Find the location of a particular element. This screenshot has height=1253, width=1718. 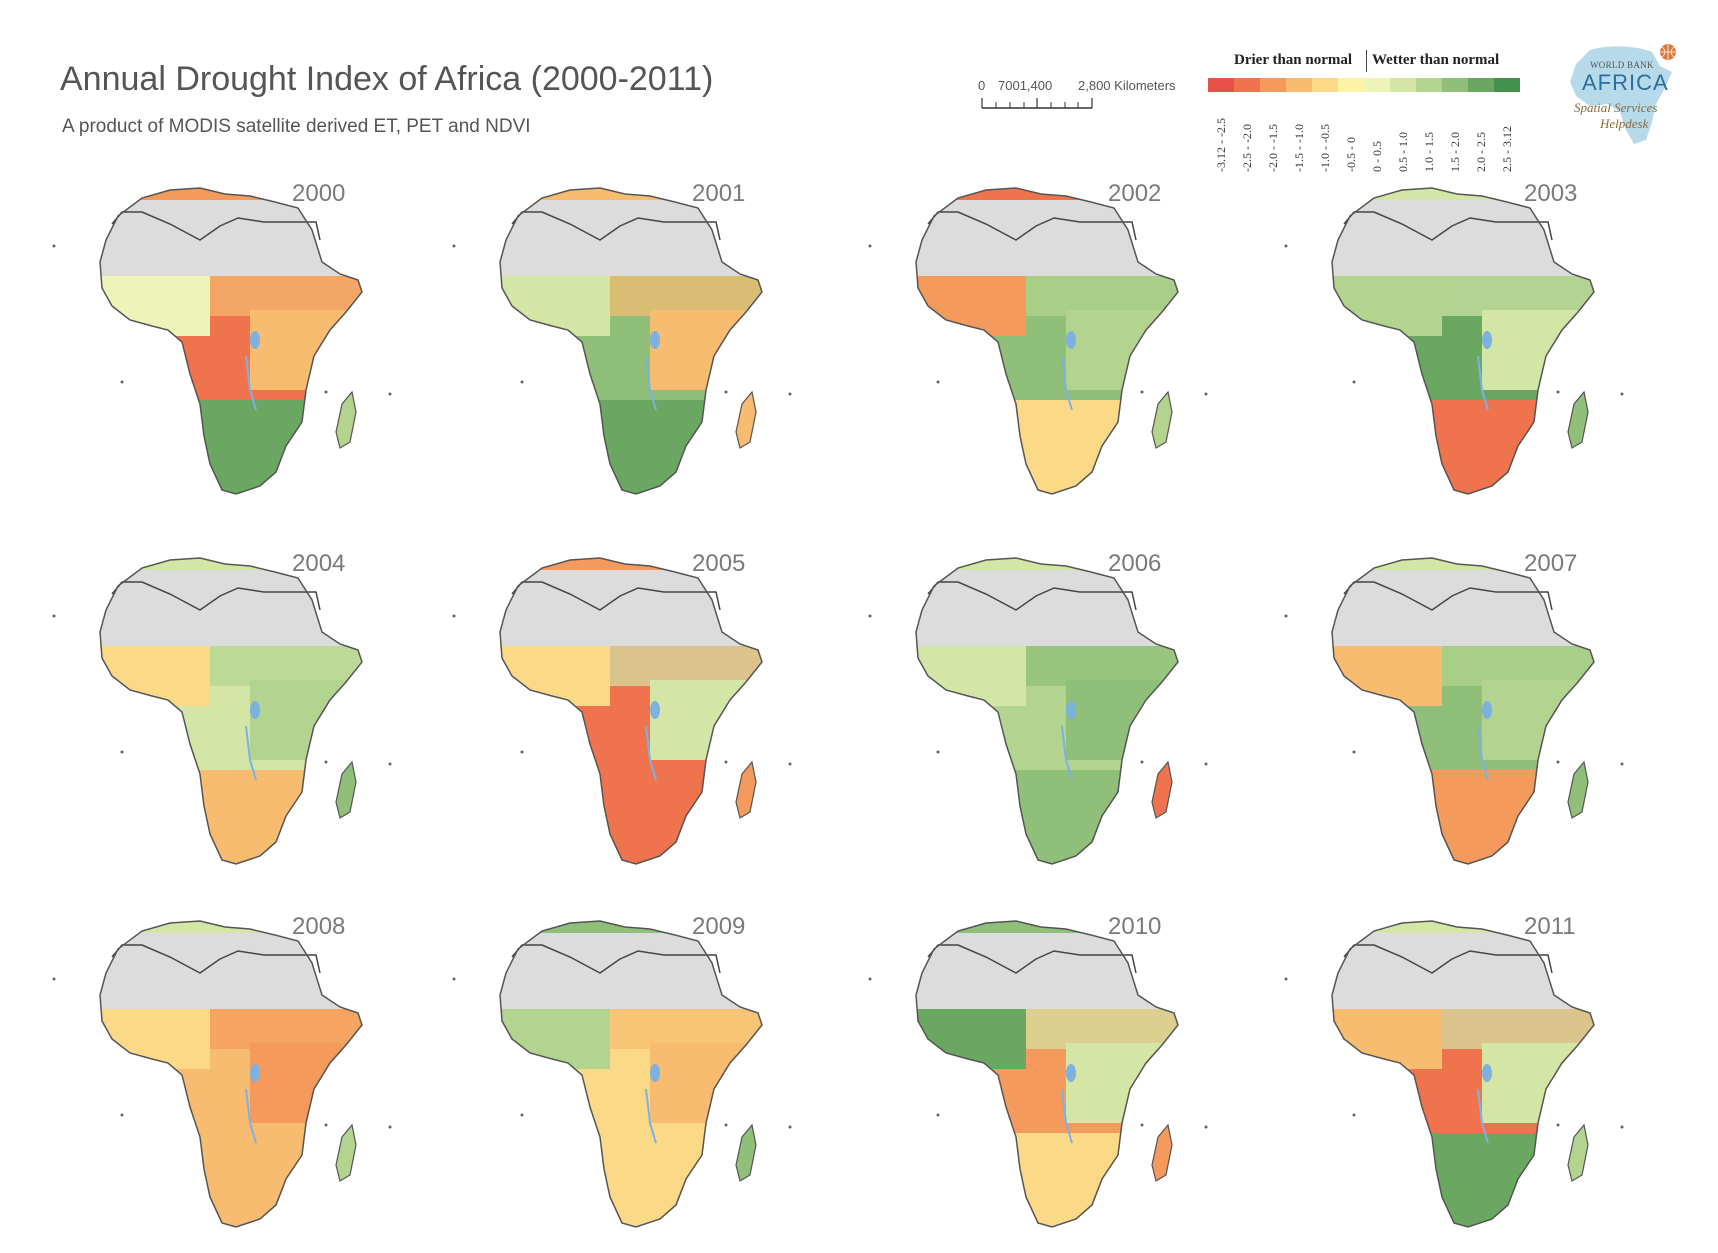

map-year-label: 2002 is located at coordinates (1135, 193).